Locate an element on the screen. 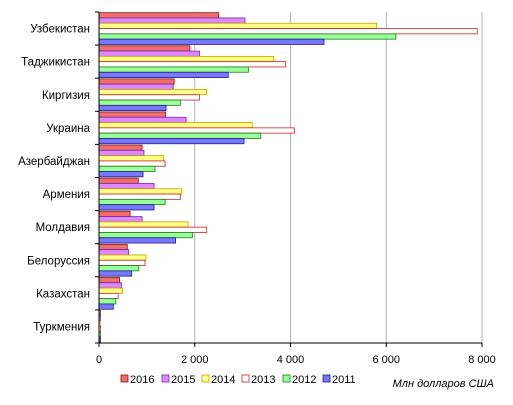 This screenshot has height=405, width=513. legend-label: 2012 is located at coordinates (304, 380).